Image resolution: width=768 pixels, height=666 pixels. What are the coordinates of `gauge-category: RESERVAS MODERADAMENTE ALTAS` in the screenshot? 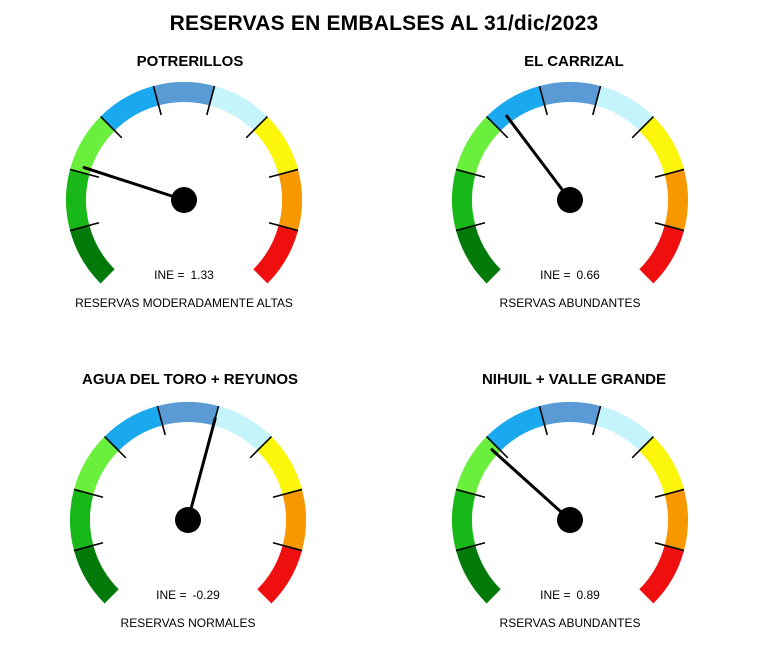 It's located at (184, 303).